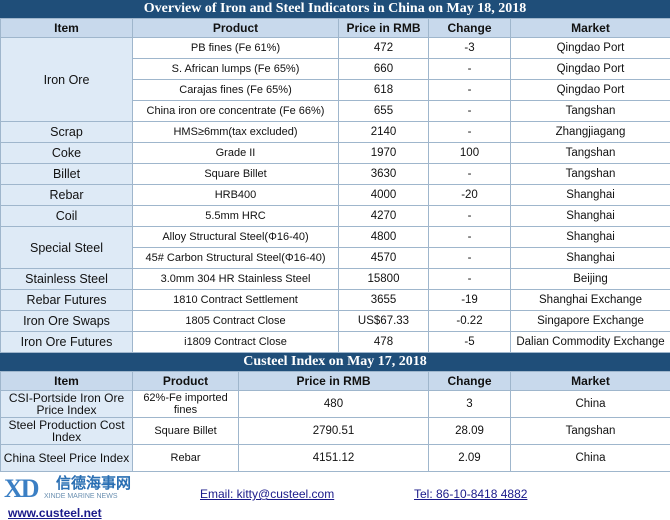  Describe the element at coordinates (236, 48) in the screenshot. I see `product-cell: PB fines (Fe 61%)` at that location.